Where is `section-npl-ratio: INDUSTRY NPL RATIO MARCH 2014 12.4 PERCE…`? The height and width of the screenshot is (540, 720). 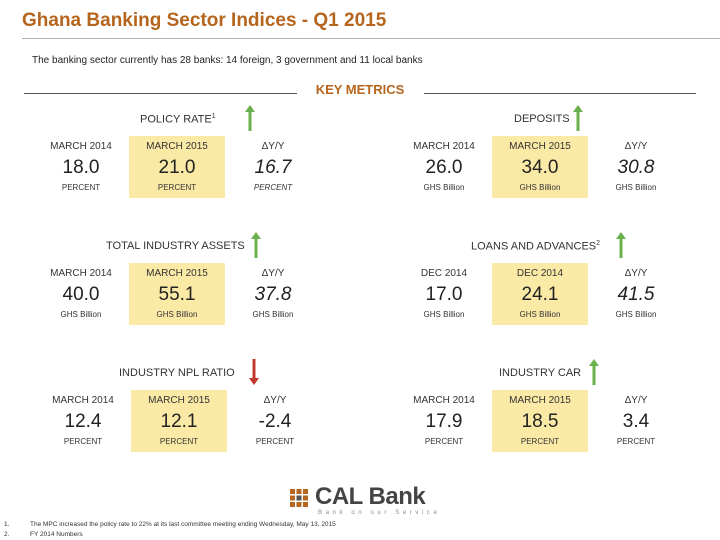
section-npl-ratio: INDUSTRY NPL RATIO MARCH 2014 12.4 PERCE… is located at coordinates (185, 408).